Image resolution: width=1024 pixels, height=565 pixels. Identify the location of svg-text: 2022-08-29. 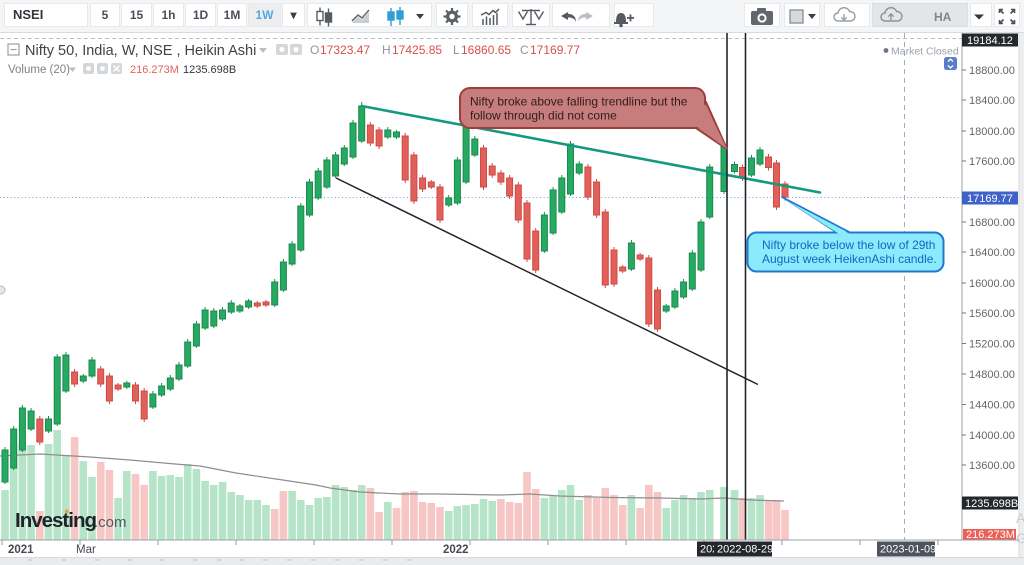
(745, 550).